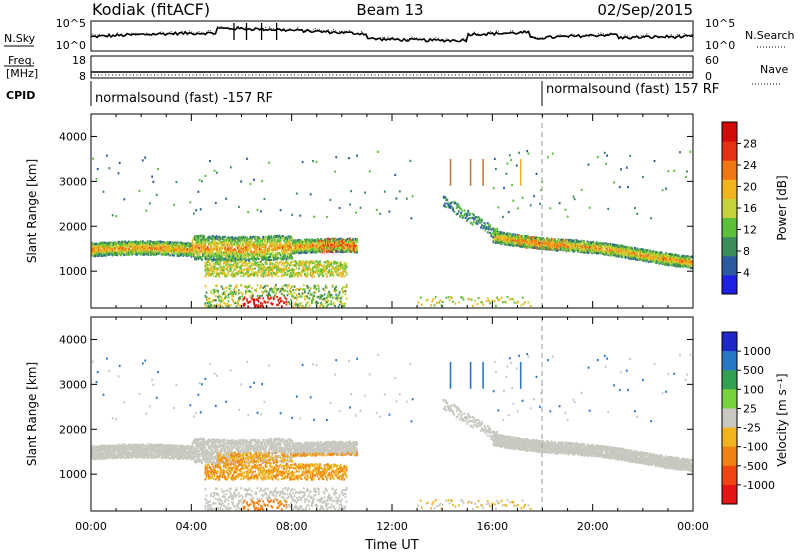 The image size is (800, 554). What do you see at coordinates (392, 34) in the screenshot?
I see `nsky-line` at bounding box center [392, 34].